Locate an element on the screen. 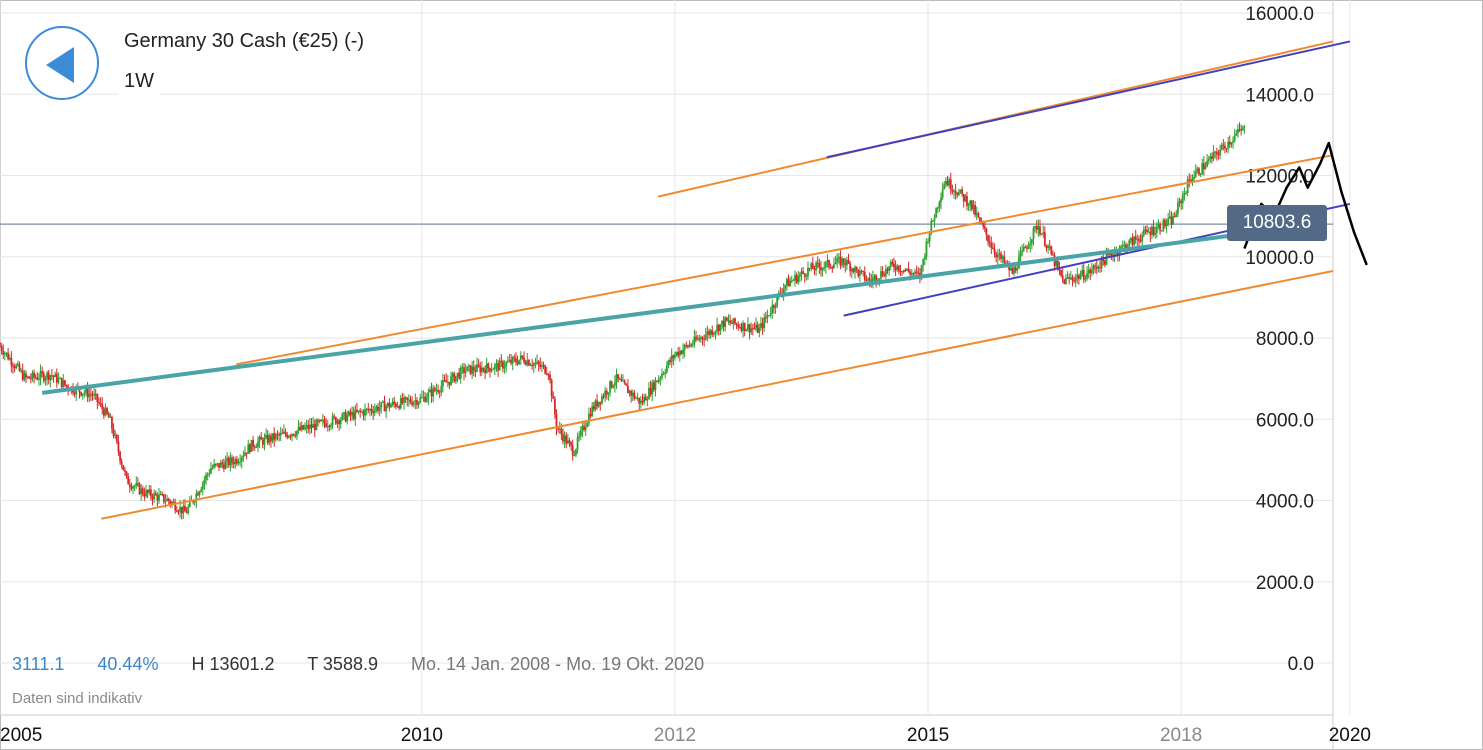 The image size is (1483, 750). back-arrow-icon is located at coordinates (60, 65).